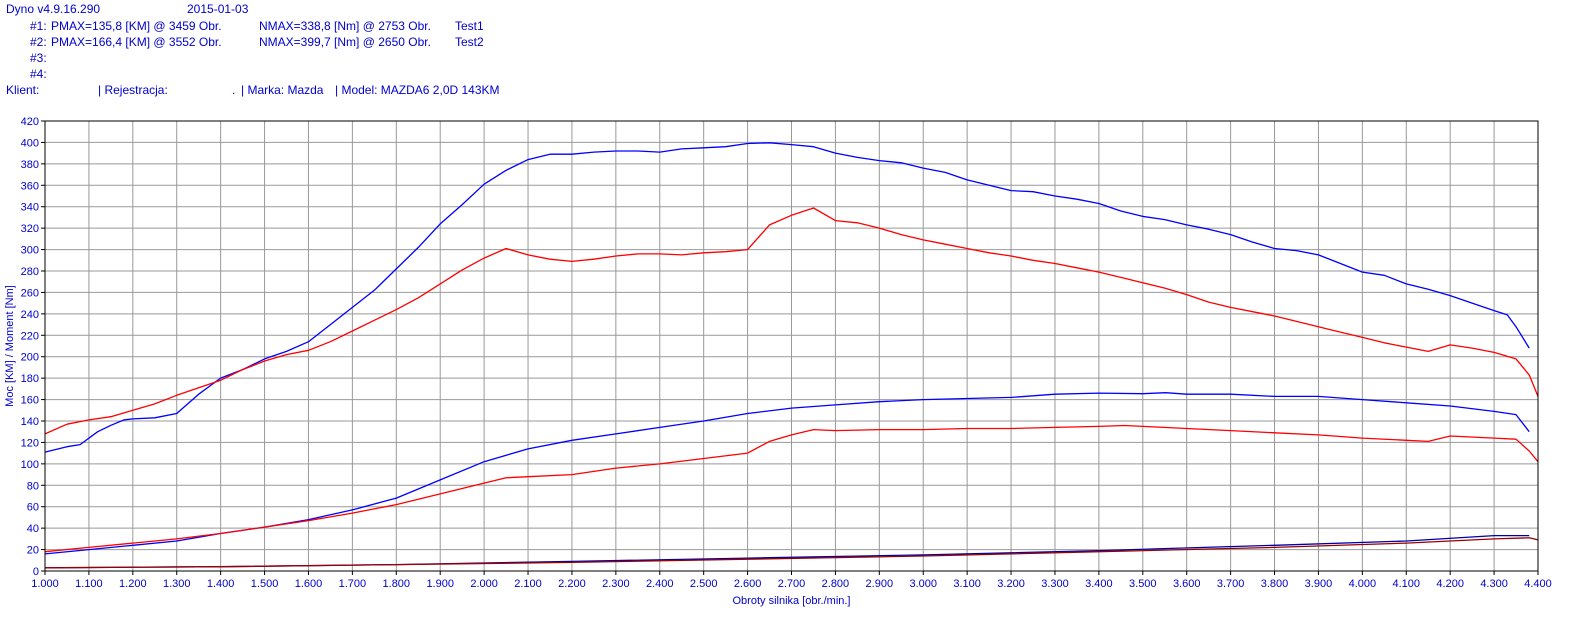 This screenshot has height=625, width=1584. I want to click on y-tick-label: 20, so click(33, 551).